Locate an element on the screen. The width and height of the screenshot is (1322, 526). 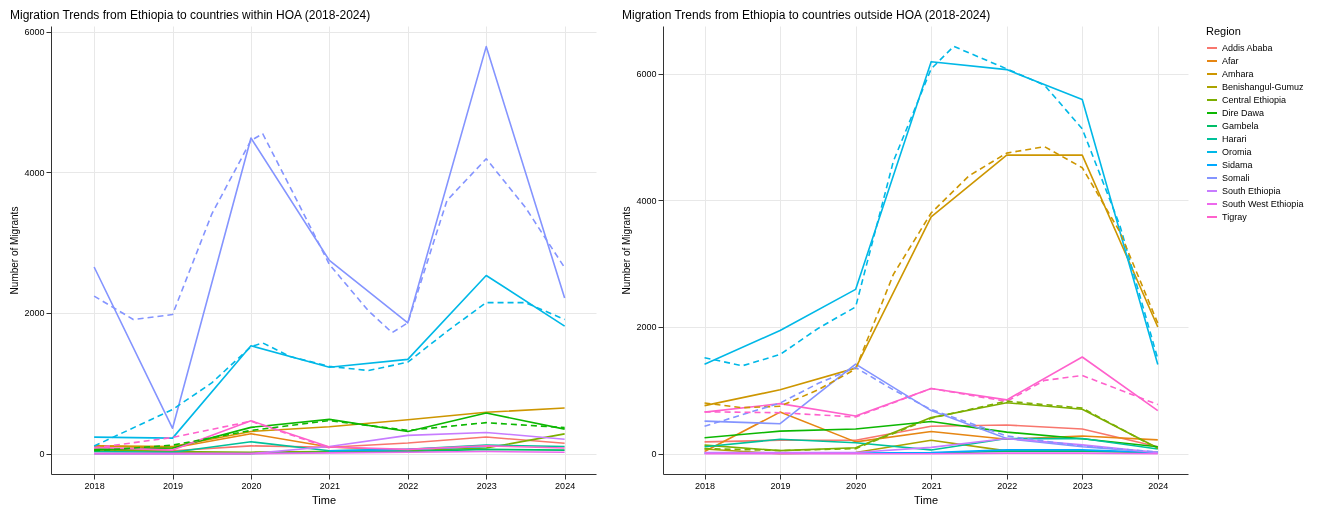
legend-label: Oromia is located at coordinates (1237, 152).